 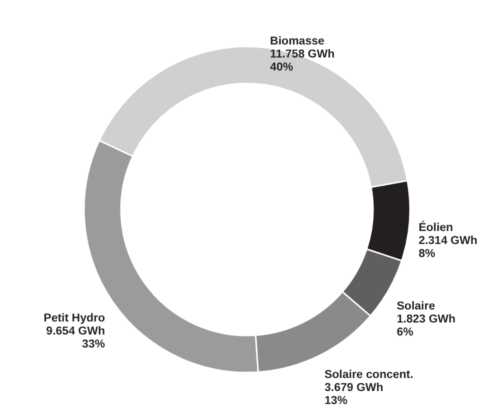 What do you see at coordinates (448, 247) in the screenshot?
I see `data-label: 2.314 GWh 8%` at bounding box center [448, 247].